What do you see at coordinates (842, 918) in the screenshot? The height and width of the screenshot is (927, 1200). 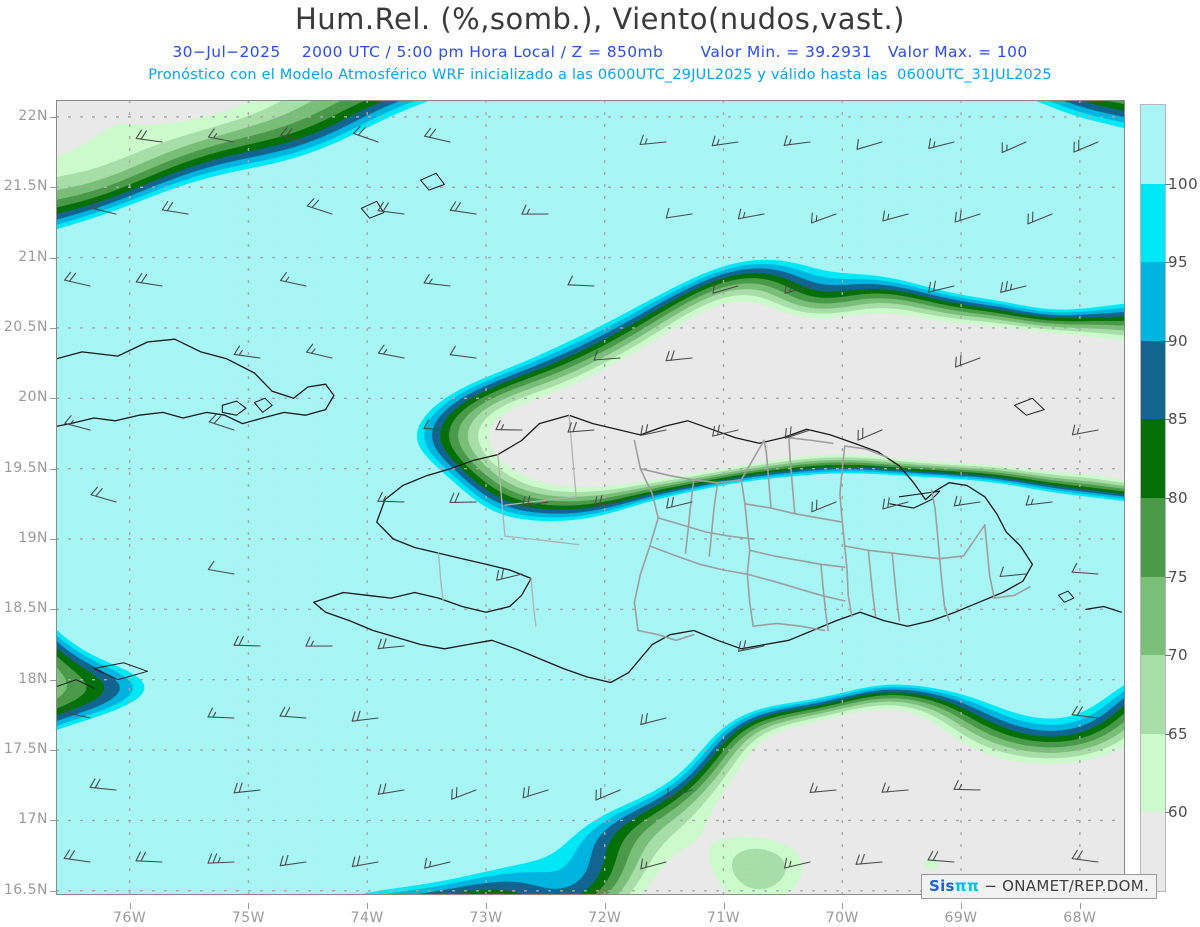 I see `x-tick-label: 70W` at bounding box center [842, 918].